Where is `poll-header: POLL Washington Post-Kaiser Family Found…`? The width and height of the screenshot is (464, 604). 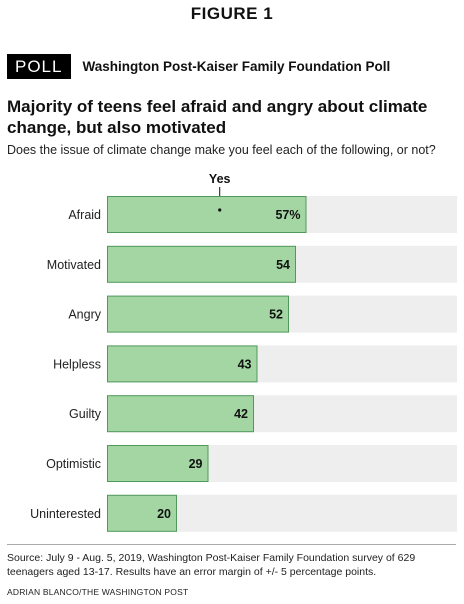
poll-header: POLL Washington Post-Kaiser Family Found… is located at coordinates (198, 66).